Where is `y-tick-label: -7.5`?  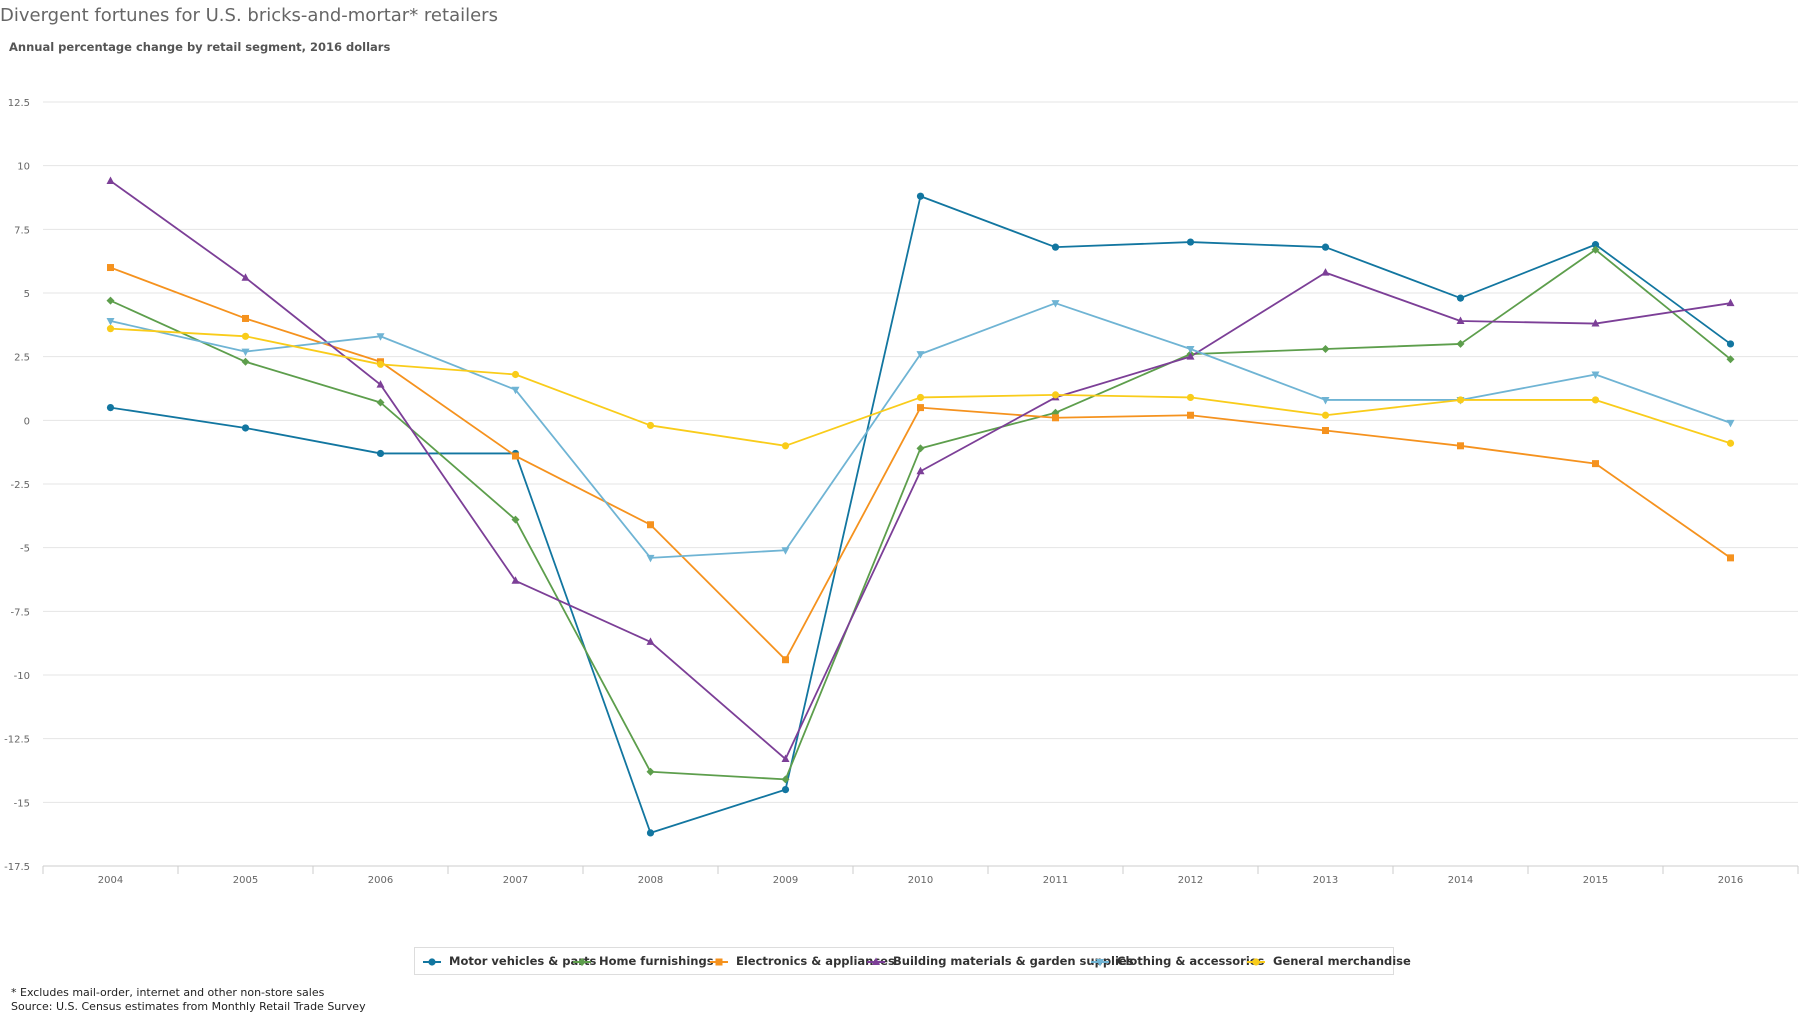
y-tick-label: -7.5 is located at coordinates (20, 612).